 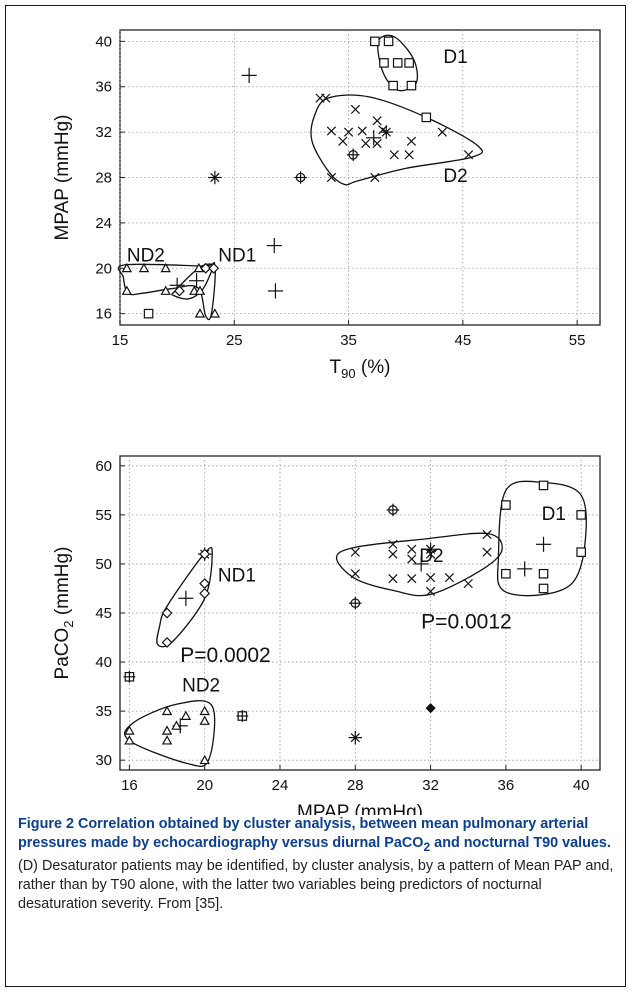 I want to click on y-tick-label: 50, so click(x=103, y=564).